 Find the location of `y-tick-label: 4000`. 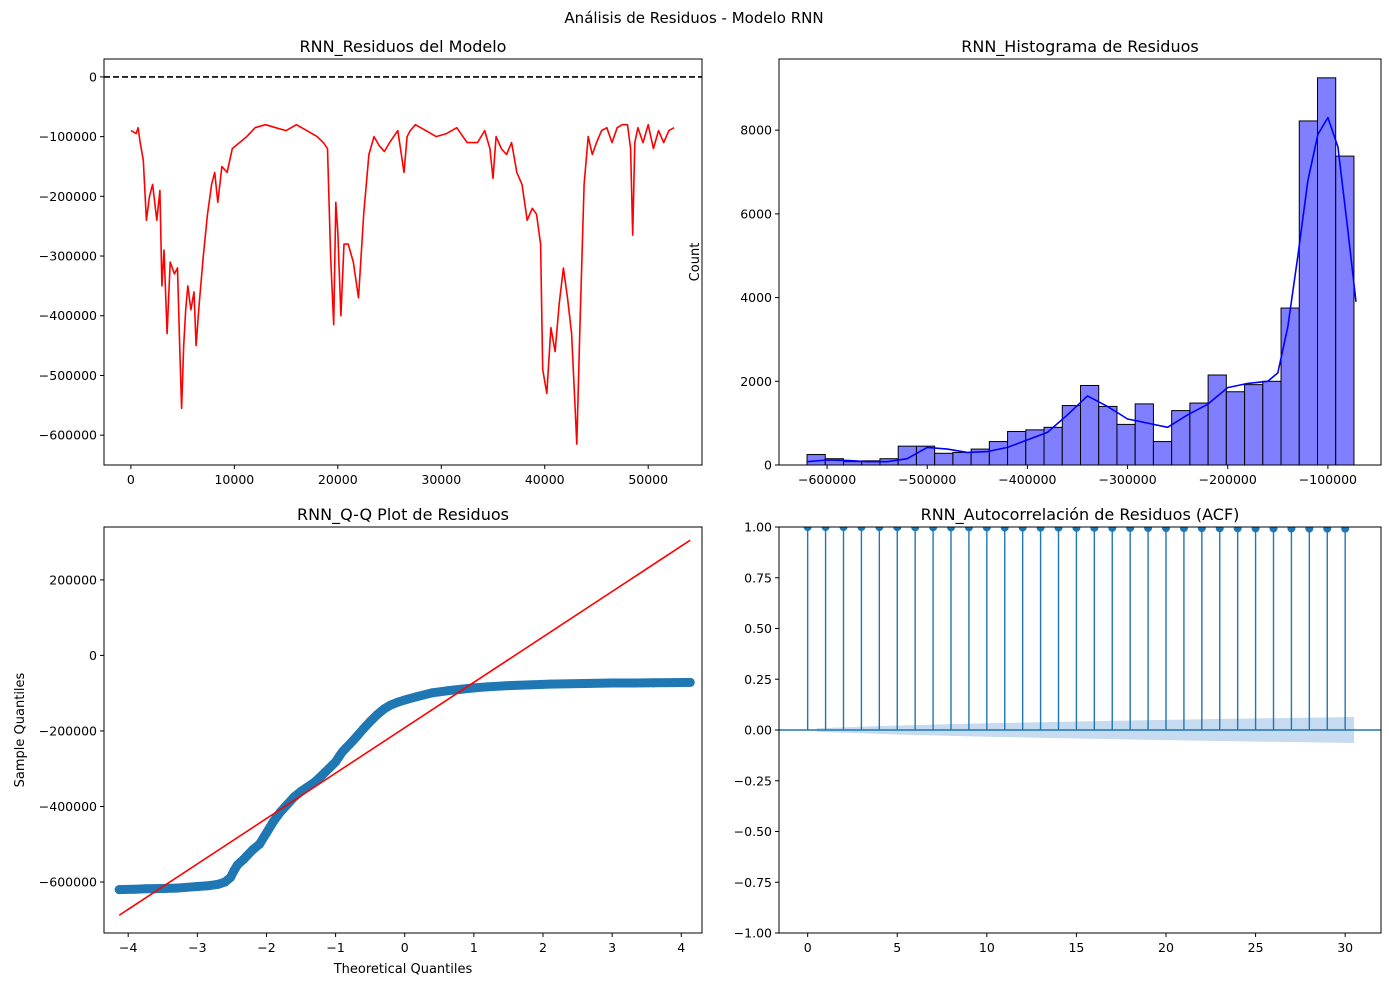

y-tick-label: 4000 is located at coordinates (756, 297).